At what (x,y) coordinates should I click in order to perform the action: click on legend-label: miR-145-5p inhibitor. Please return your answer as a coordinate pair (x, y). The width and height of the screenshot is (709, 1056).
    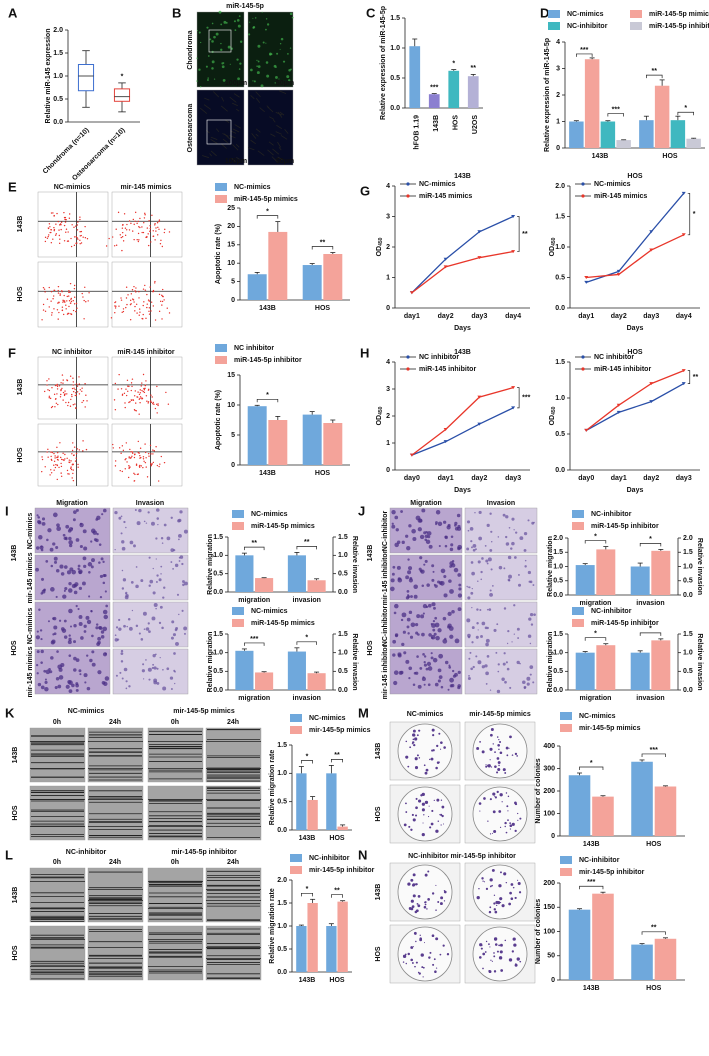
    Looking at the image, I should click on (625, 526).